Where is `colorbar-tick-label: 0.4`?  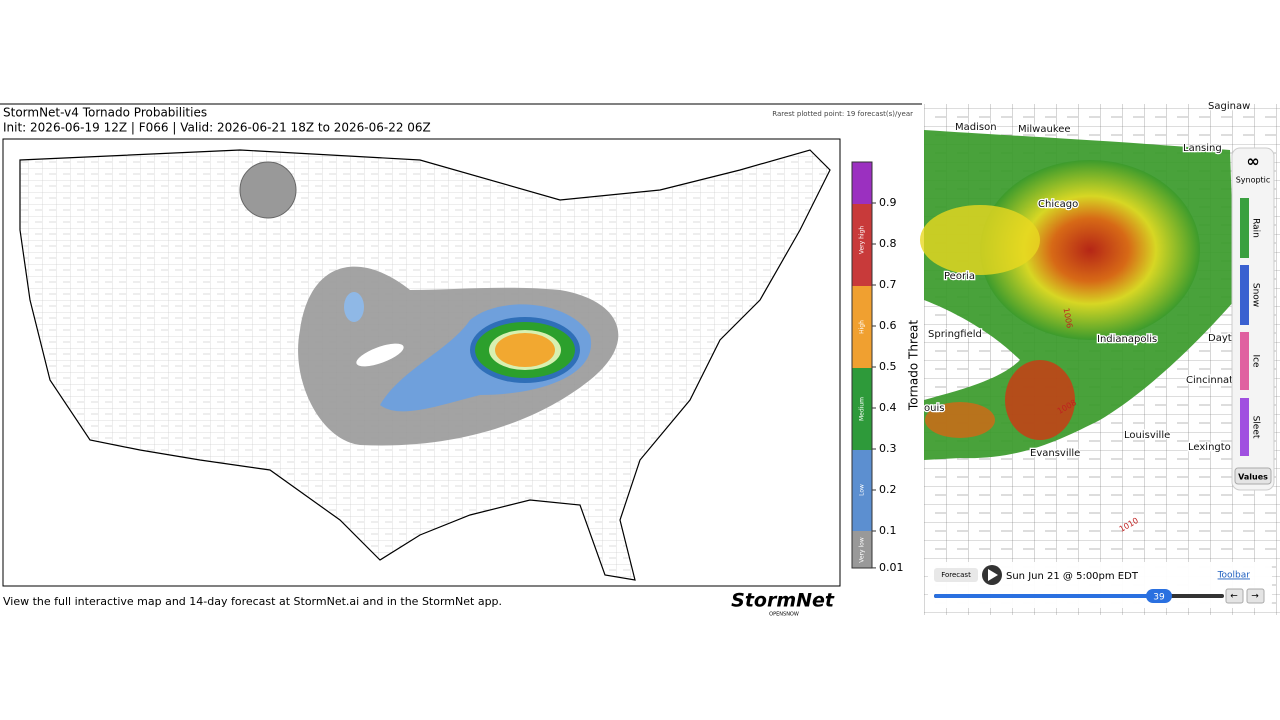
colorbar-tick-label: 0.4 is located at coordinates (888, 407).